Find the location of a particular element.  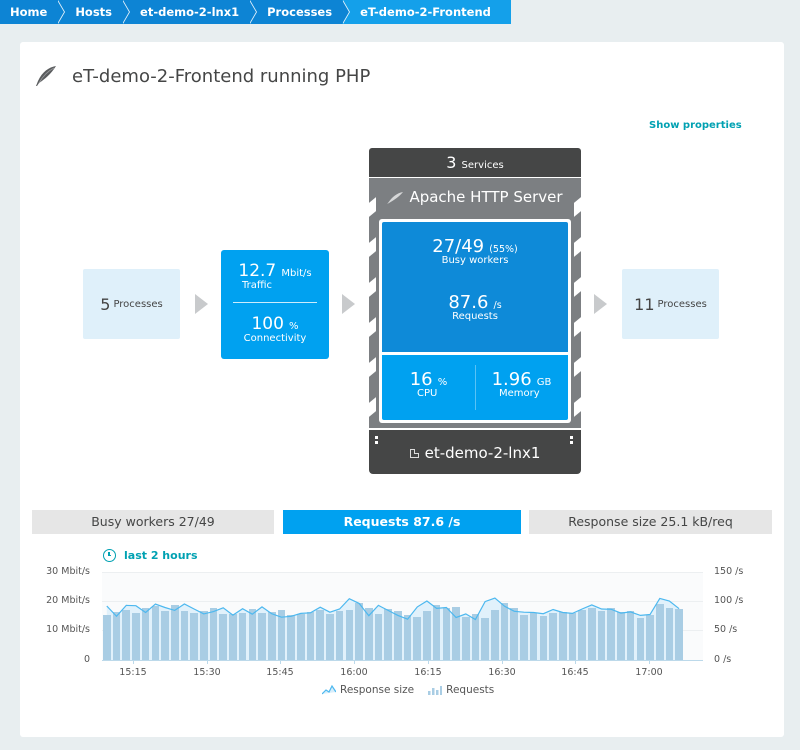

tab-response-size: Response size 25.1 kB/req is located at coordinates (650, 522).